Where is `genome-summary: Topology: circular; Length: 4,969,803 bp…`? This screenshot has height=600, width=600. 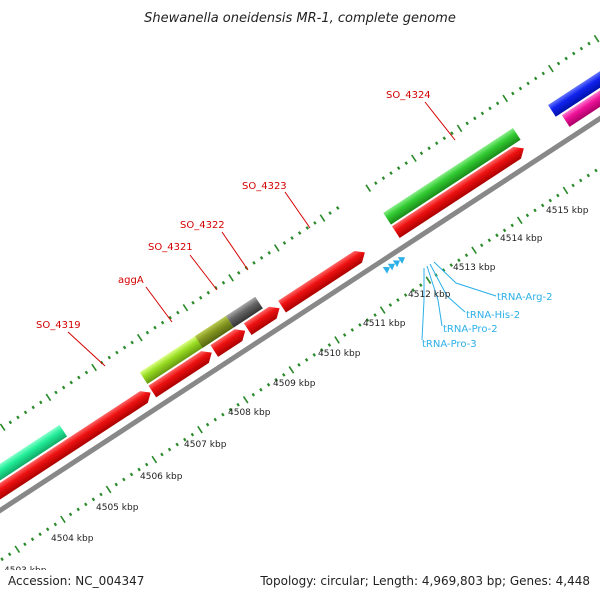 genome-summary: Topology: circular; Length: 4,969,803 bp… is located at coordinates (424, 581).